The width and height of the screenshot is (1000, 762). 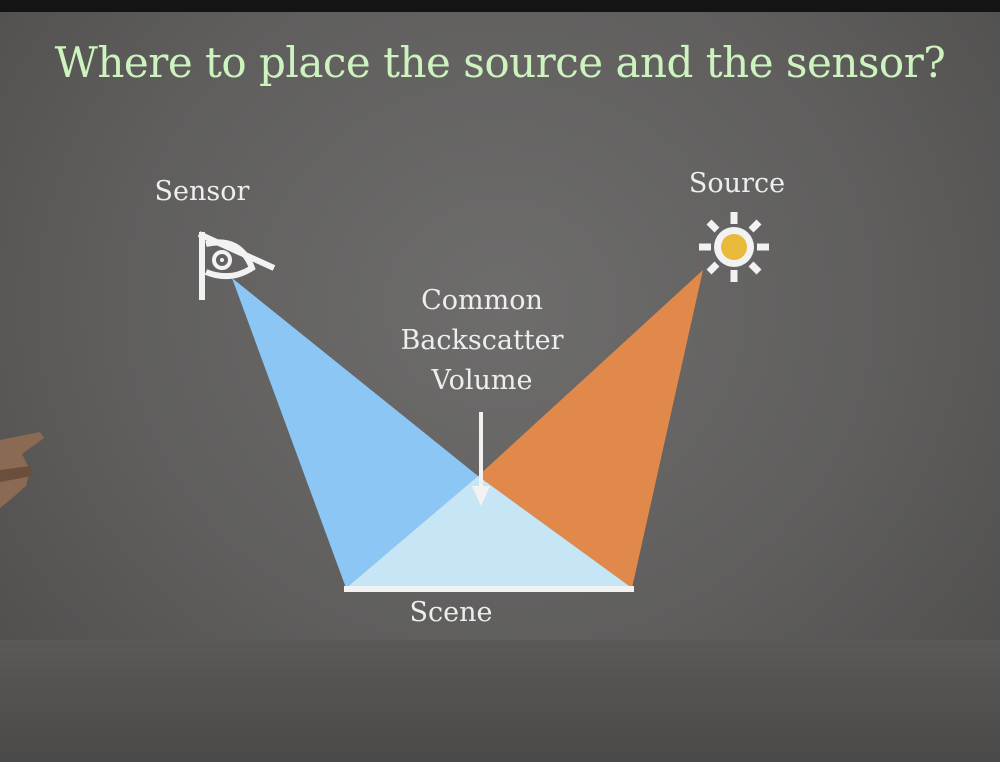 What do you see at coordinates (737, 183) in the screenshot?
I see `source-label: Source` at bounding box center [737, 183].